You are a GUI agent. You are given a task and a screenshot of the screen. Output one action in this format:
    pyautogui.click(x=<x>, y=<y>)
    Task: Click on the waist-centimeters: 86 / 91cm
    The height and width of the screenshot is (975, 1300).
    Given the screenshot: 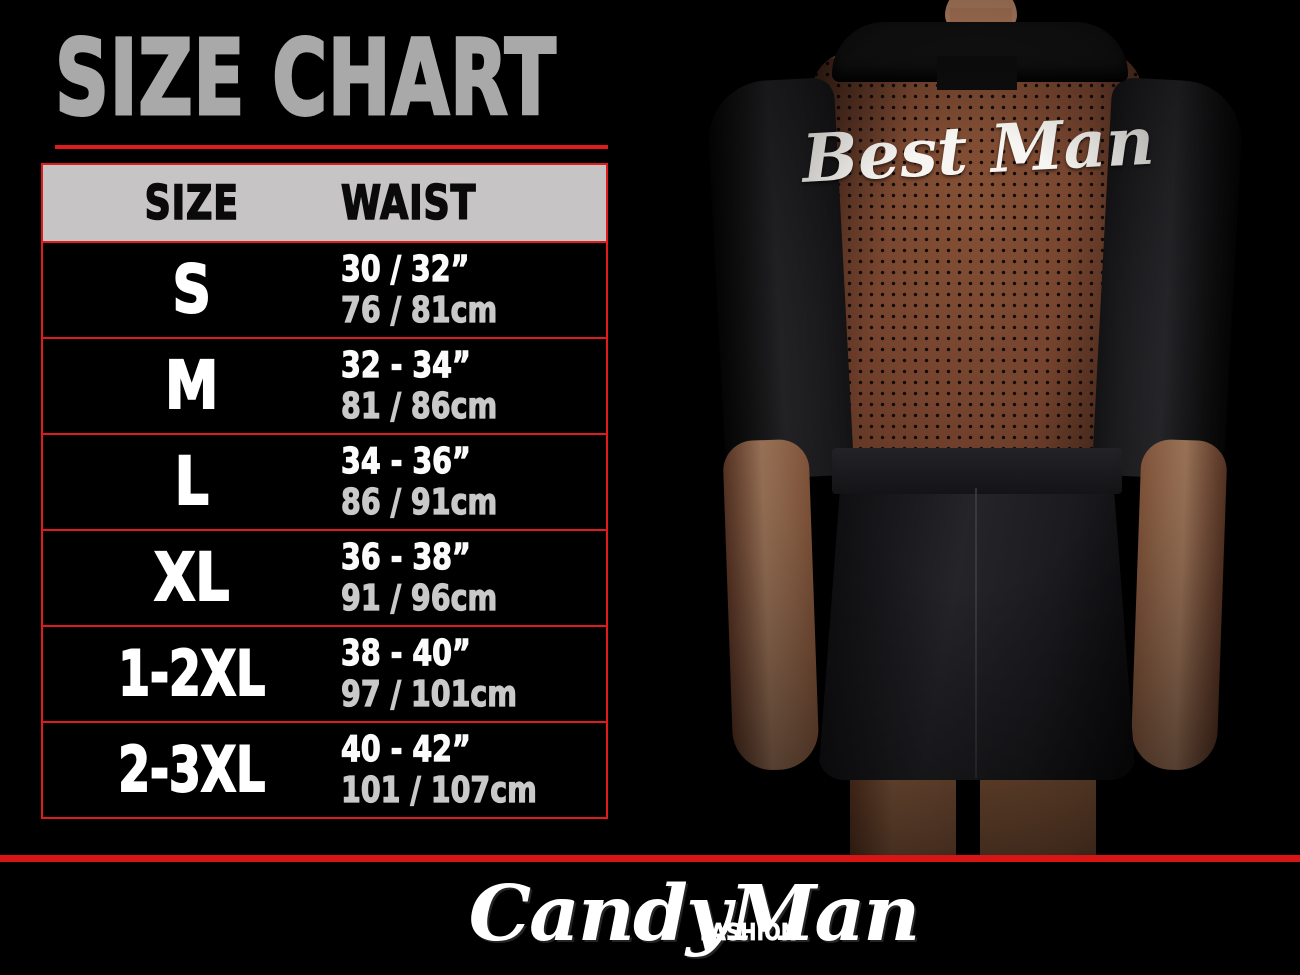 What is the action you would take?
    pyautogui.click(x=418, y=502)
    